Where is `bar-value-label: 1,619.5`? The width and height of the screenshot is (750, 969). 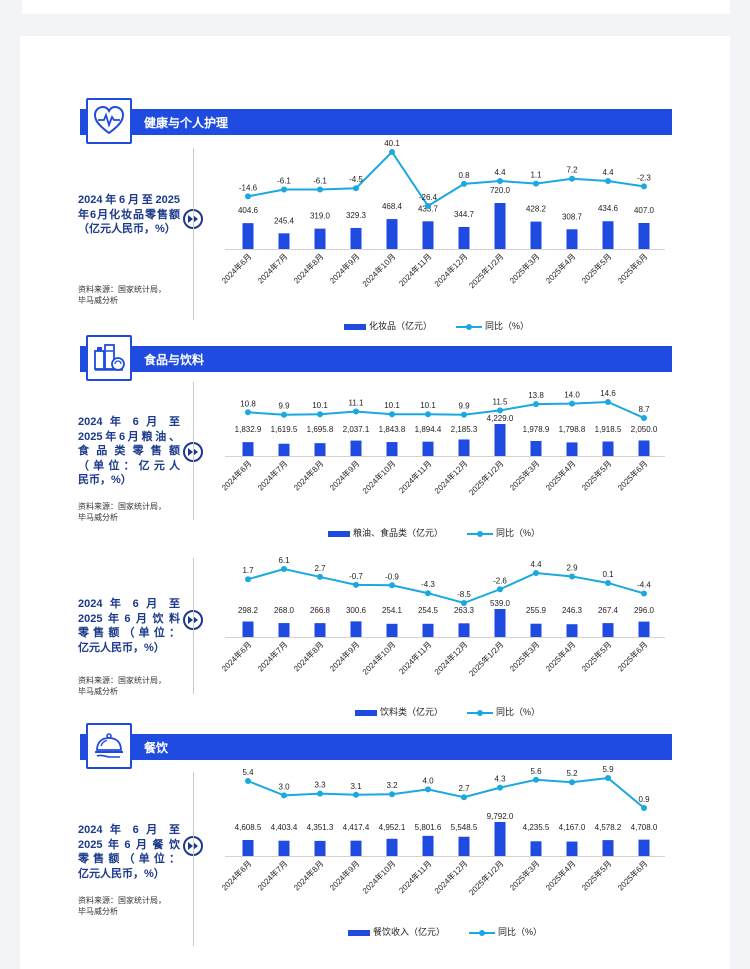 bar-value-label: 1,619.5 is located at coordinates (284, 429).